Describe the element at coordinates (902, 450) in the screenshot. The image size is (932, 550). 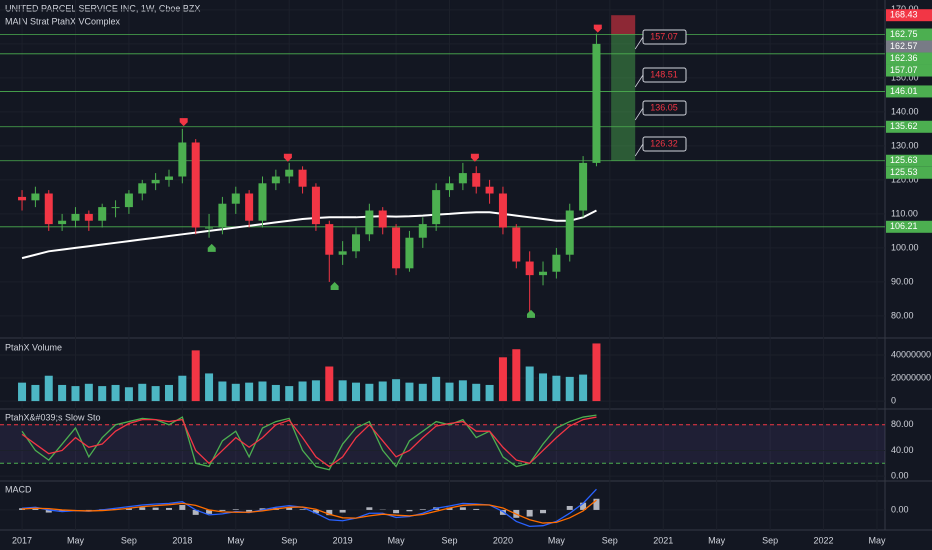
I see `y-tick-label: 40.00` at that location.